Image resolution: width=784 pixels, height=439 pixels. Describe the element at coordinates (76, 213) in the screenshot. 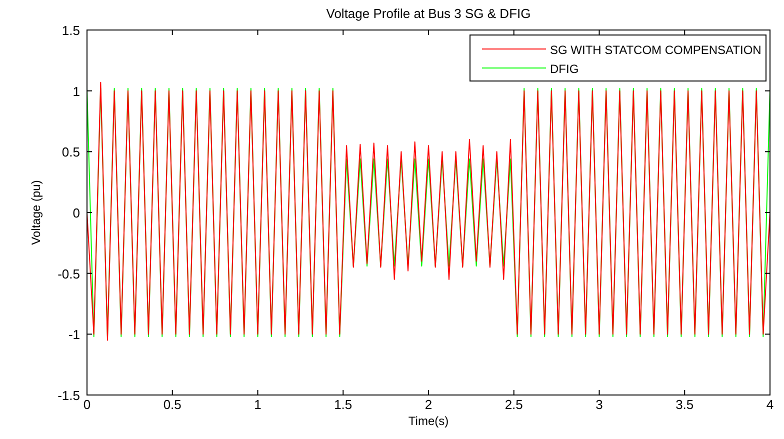

I see `y-tick-label: 0` at that location.